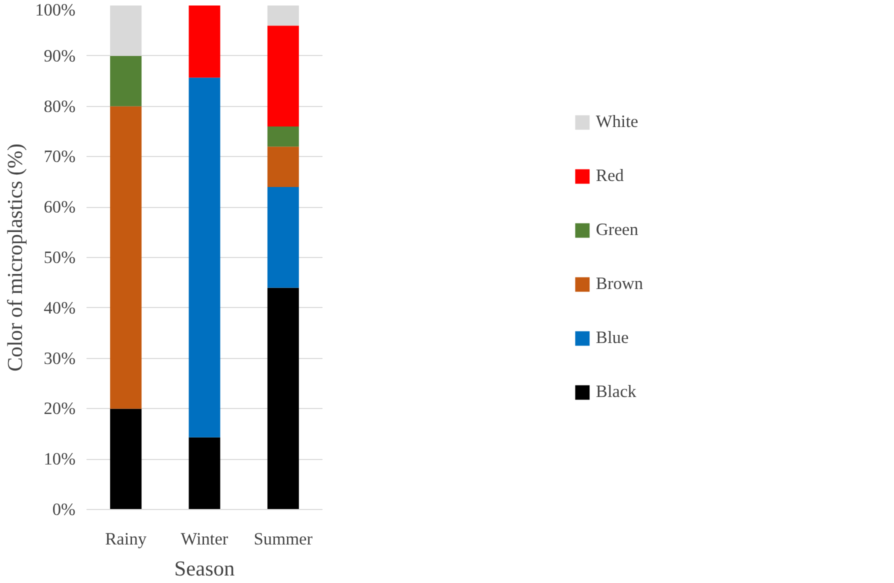 The image size is (894, 583). What do you see at coordinates (64, 509) in the screenshot?
I see `y-tick-label: 0%` at bounding box center [64, 509].